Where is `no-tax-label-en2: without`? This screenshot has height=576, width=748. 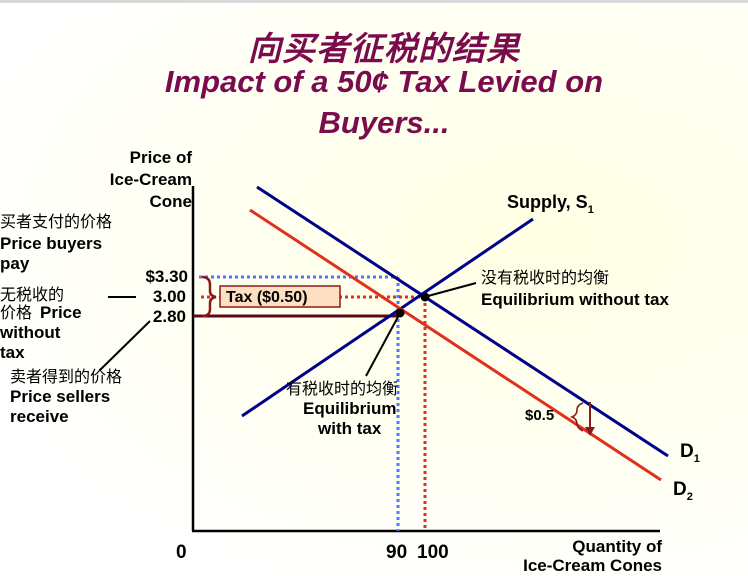 no-tax-label-en2: without is located at coordinates (30, 332).